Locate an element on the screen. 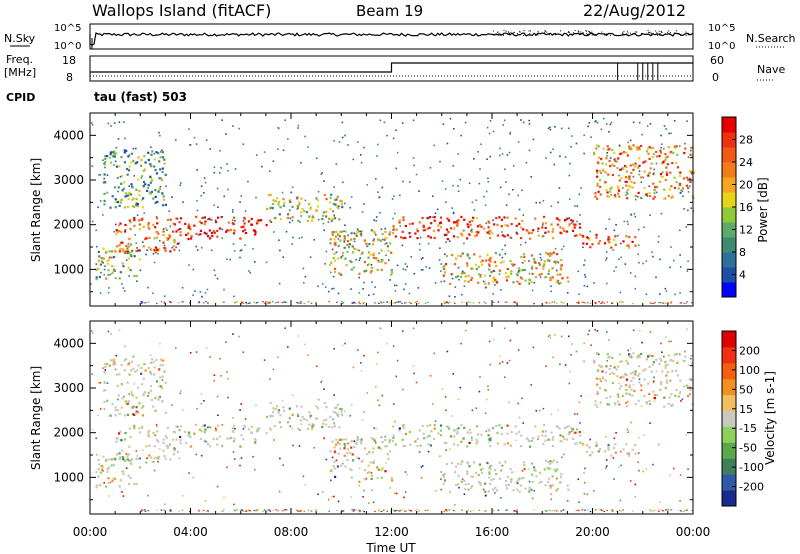 The width and height of the screenshot is (800, 554). nave-tick-top: 60 is located at coordinates (717, 60).